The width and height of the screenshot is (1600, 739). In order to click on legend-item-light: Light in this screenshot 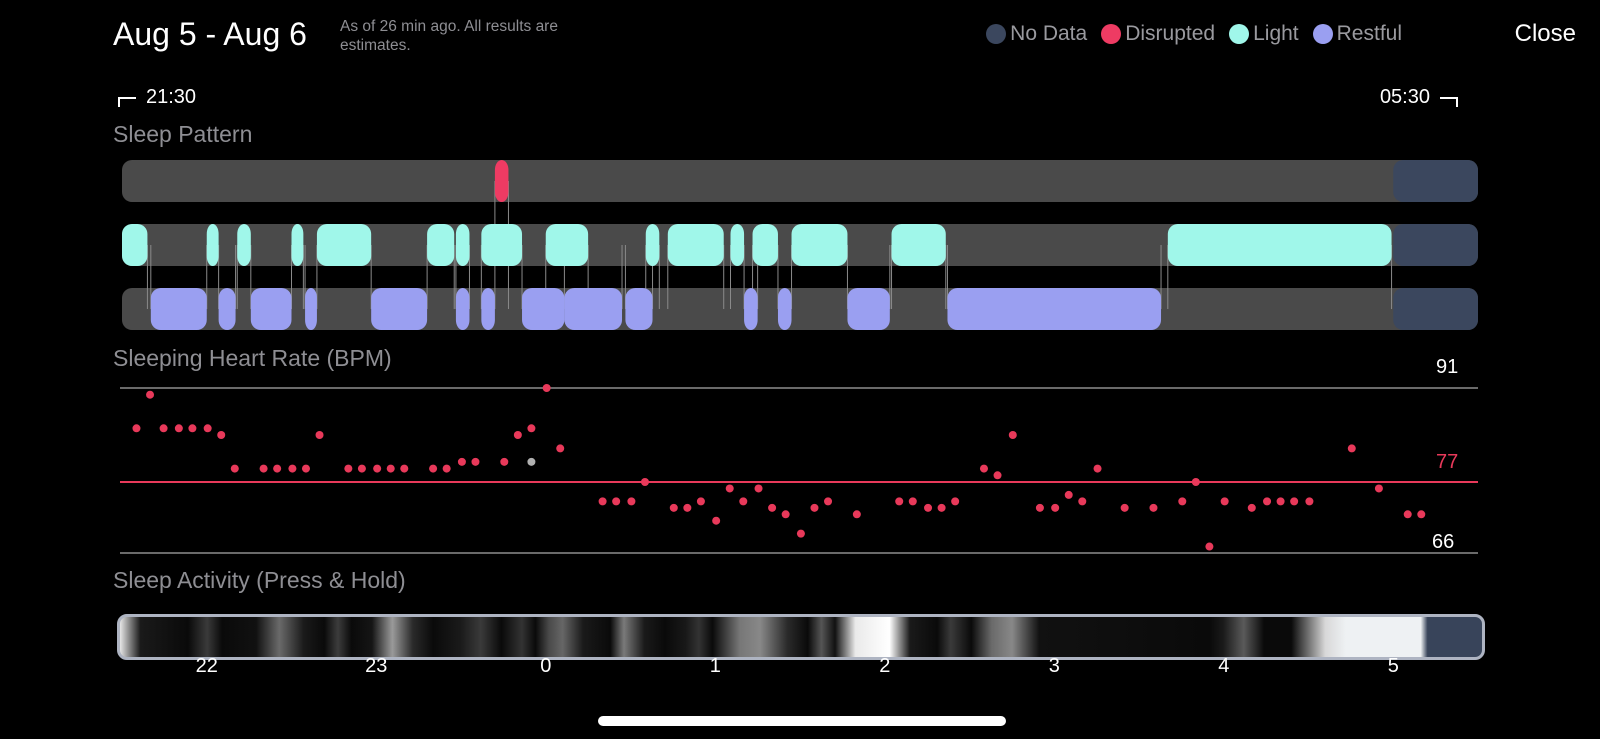, I will do `click(1264, 34)`.